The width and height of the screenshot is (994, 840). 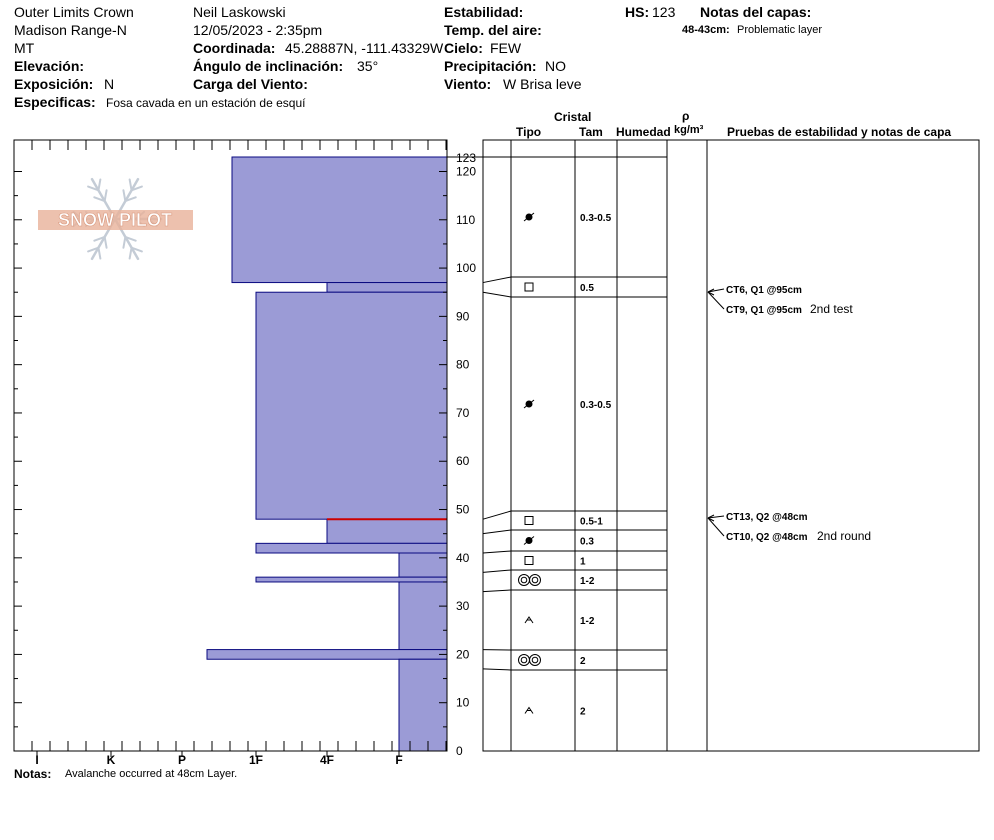 What do you see at coordinates (463, 606) in the screenshot?
I see `y-tick-label: 30` at bounding box center [463, 606].